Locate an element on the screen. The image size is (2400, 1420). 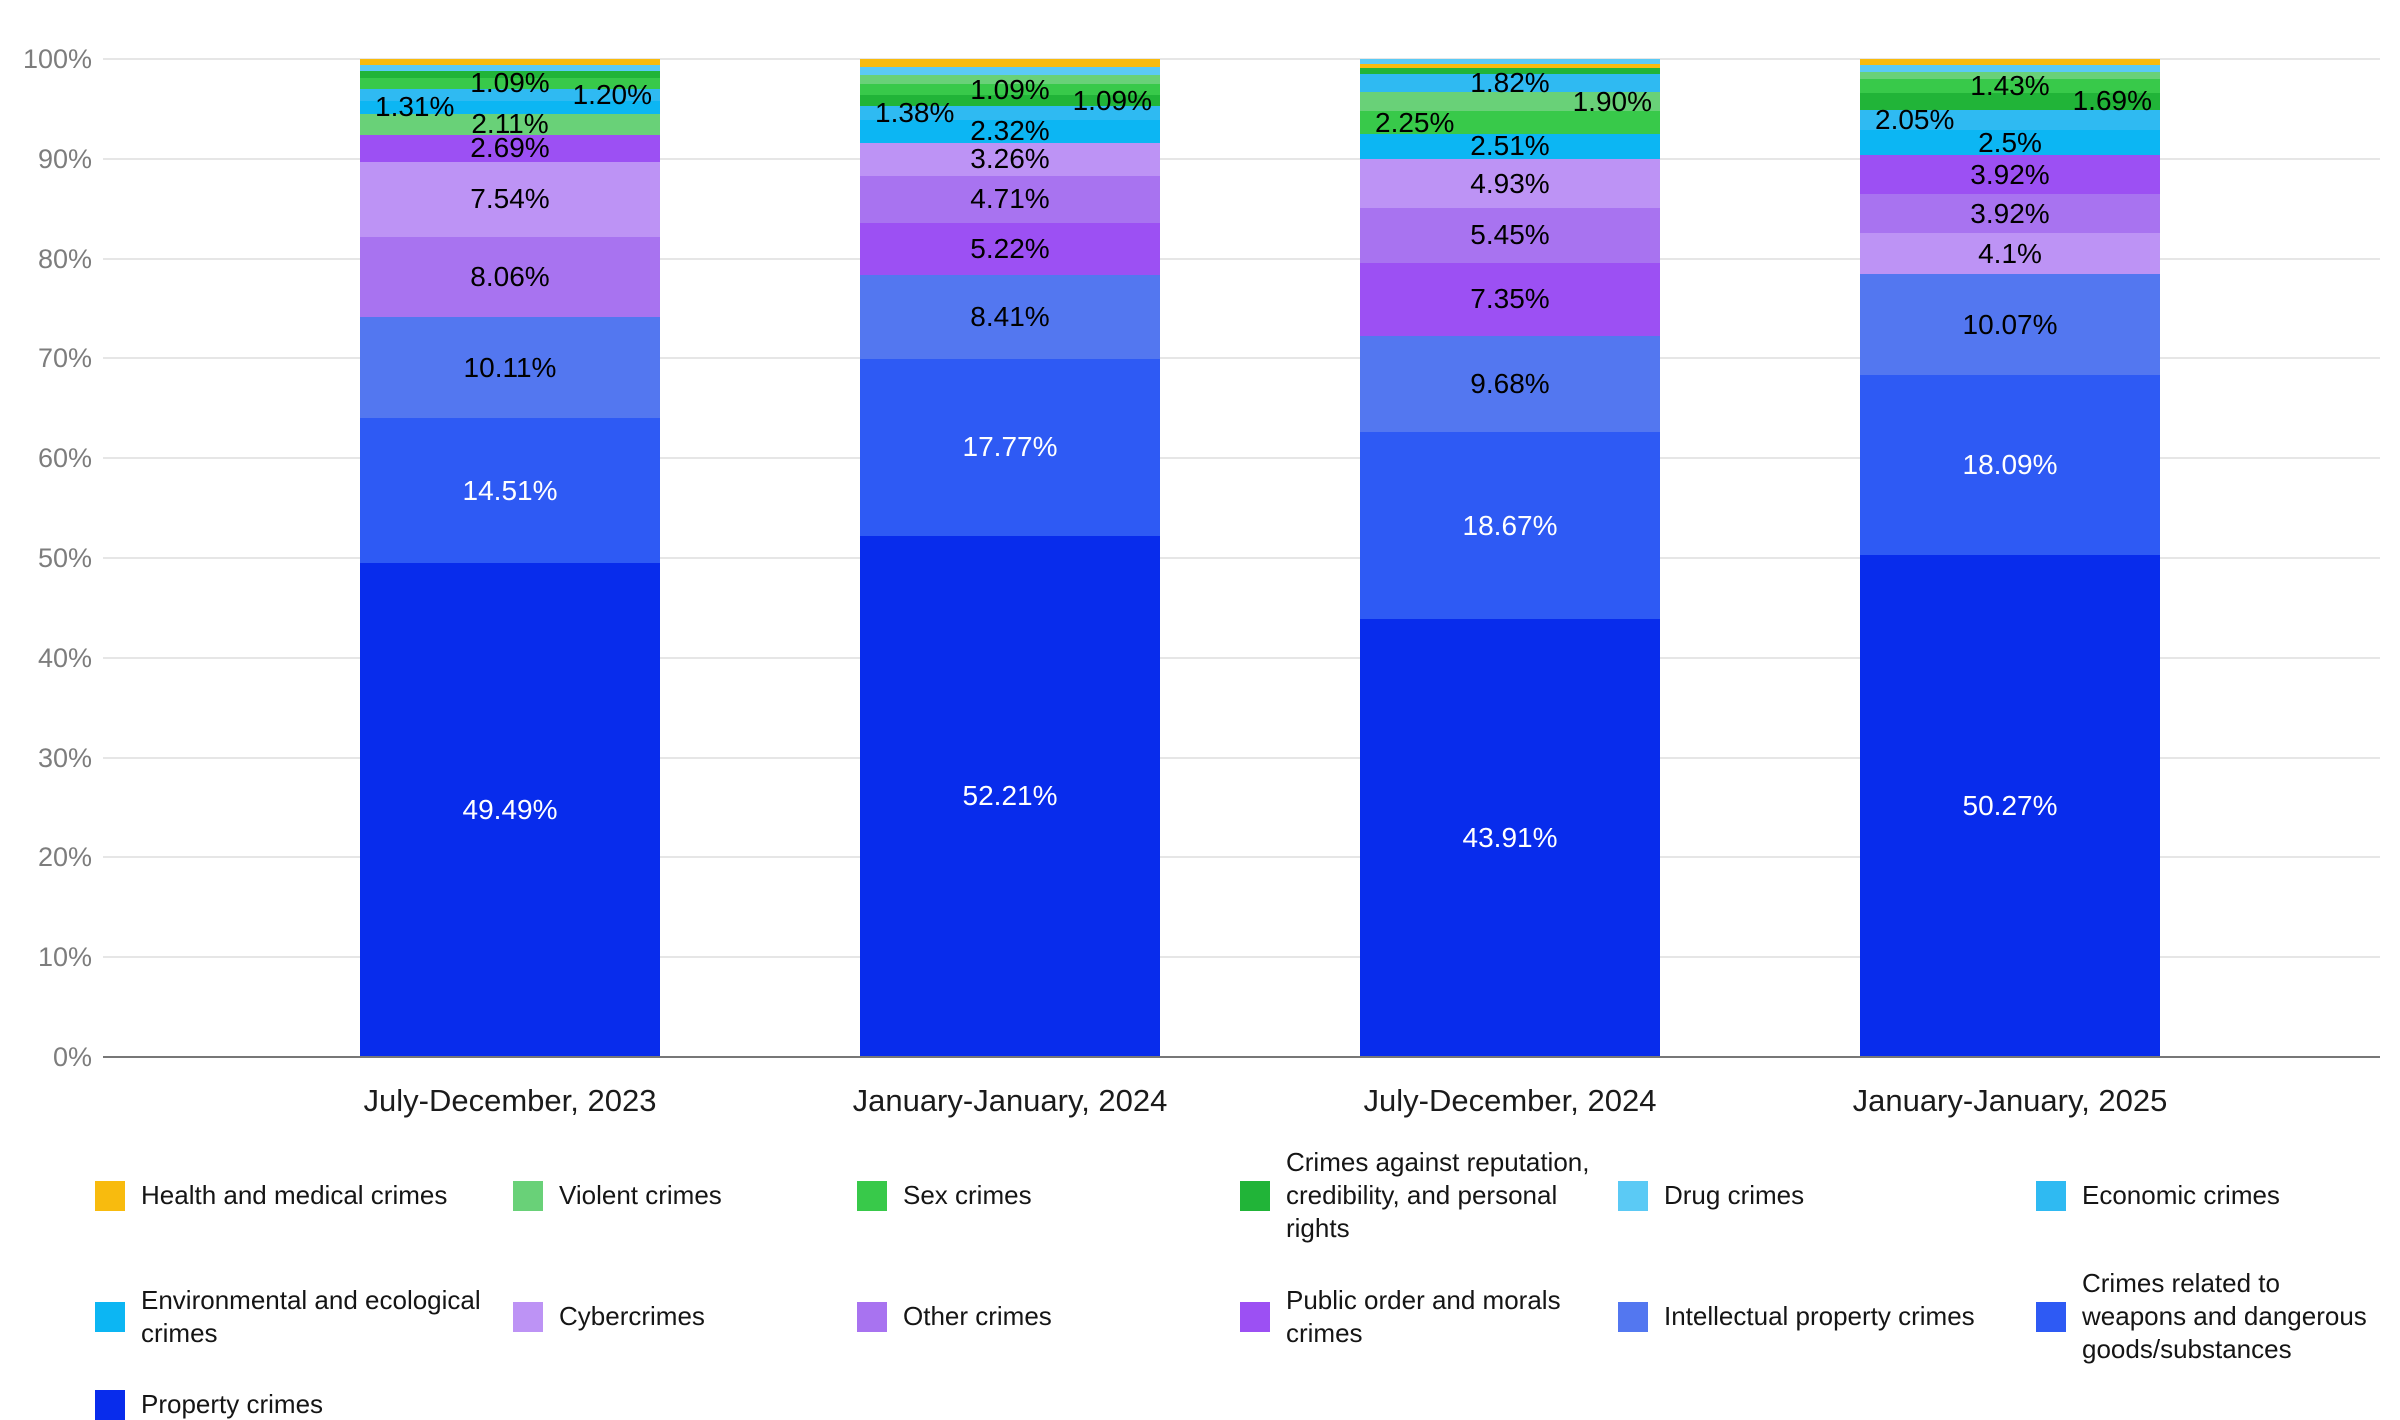
x-axis-category-label: January-January, 2025 is located at coordinates (2010, 1100).